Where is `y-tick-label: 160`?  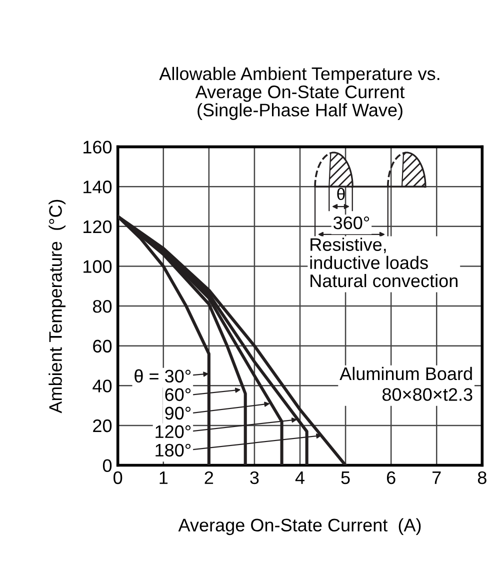
y-tick-label: 160 is located at coordinates (98, 147).